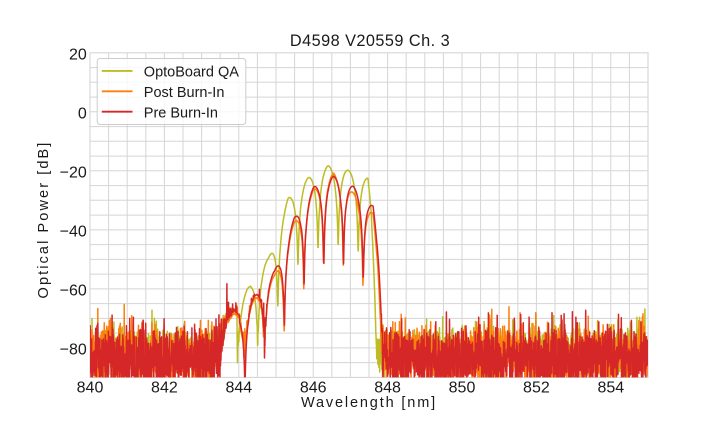 The image size is (720, 437). What do you see at coordinates (82, 113) in the screenshot?
I see `svg-text: 0` at bounding box center [82, 113].